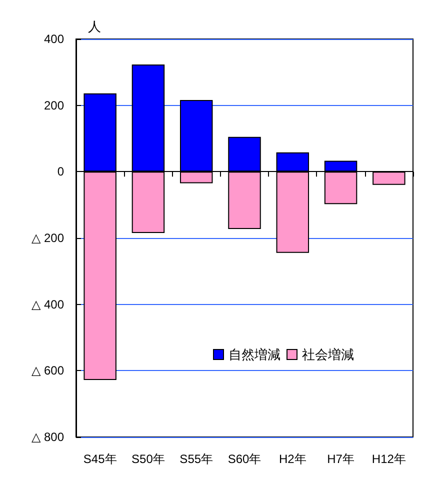 The width and height of the screenshot is (439, 485). Describe the element at coordinates (54, 105) in the screenshot. I see `y-tick-label: 200` at that location.